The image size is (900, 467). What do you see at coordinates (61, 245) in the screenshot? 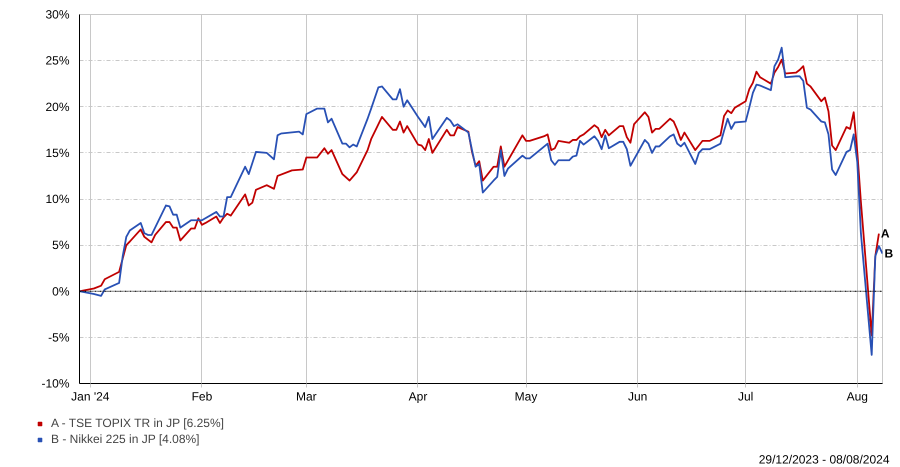
I see `y-tick-label: 5%` at bounding box center [61, 245].